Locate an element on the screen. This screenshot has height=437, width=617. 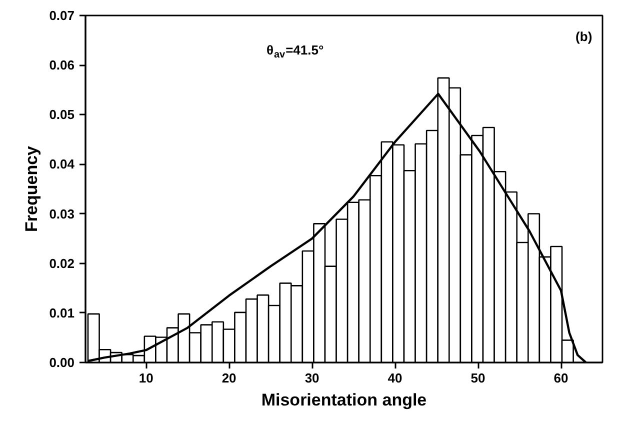
y-tick-label: 0.03 is located at coordinates (62, 214).